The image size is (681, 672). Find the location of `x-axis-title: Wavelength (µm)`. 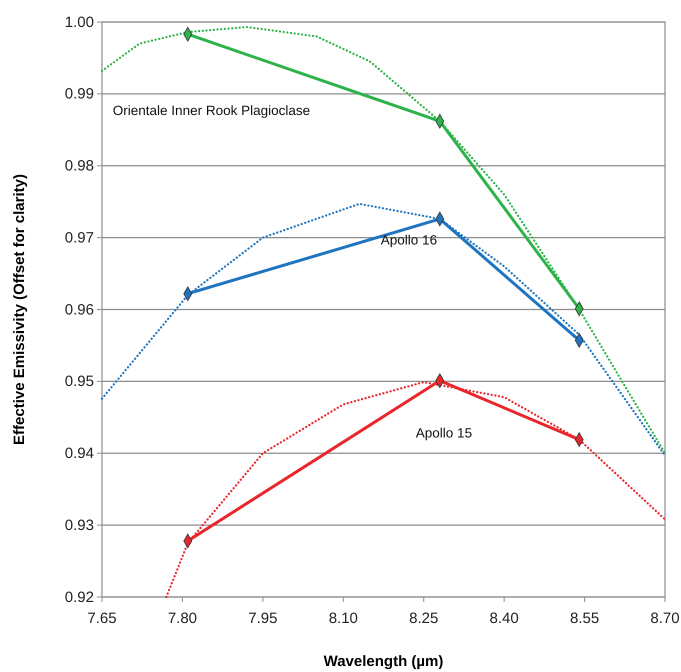

x-axis-title: Wavelength (µm) is located at coordinates (384, 661).